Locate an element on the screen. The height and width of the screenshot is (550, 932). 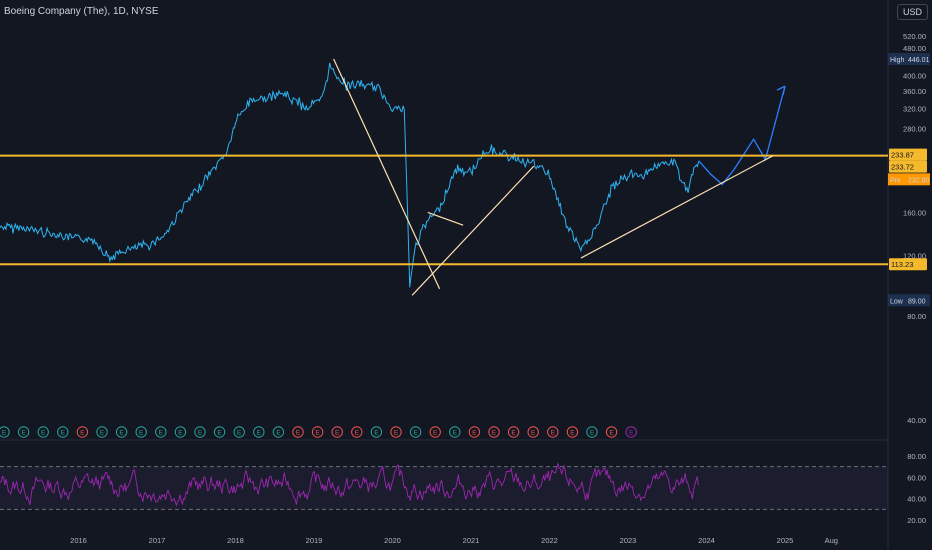
rsi-line is located at coordinates (349, 484).